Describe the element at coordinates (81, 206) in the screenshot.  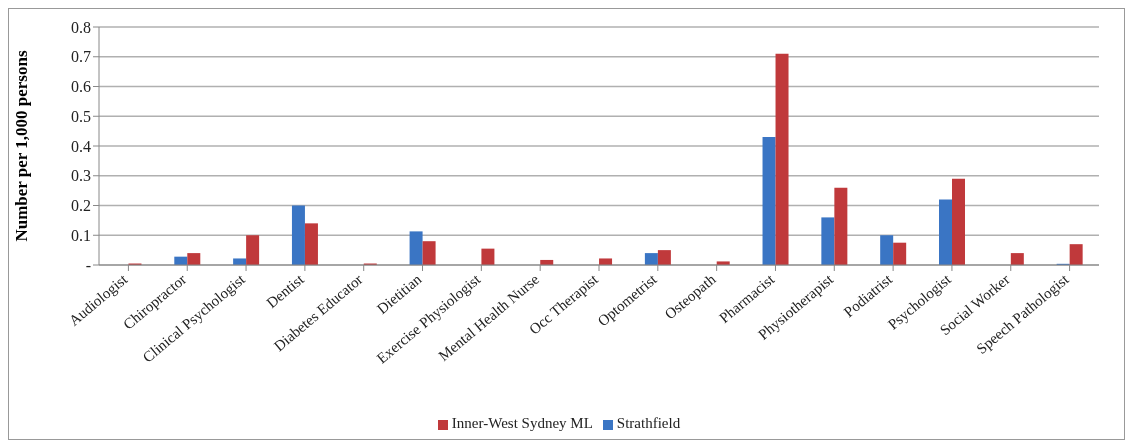
I see `y-tick-label: 0.2` at that location.